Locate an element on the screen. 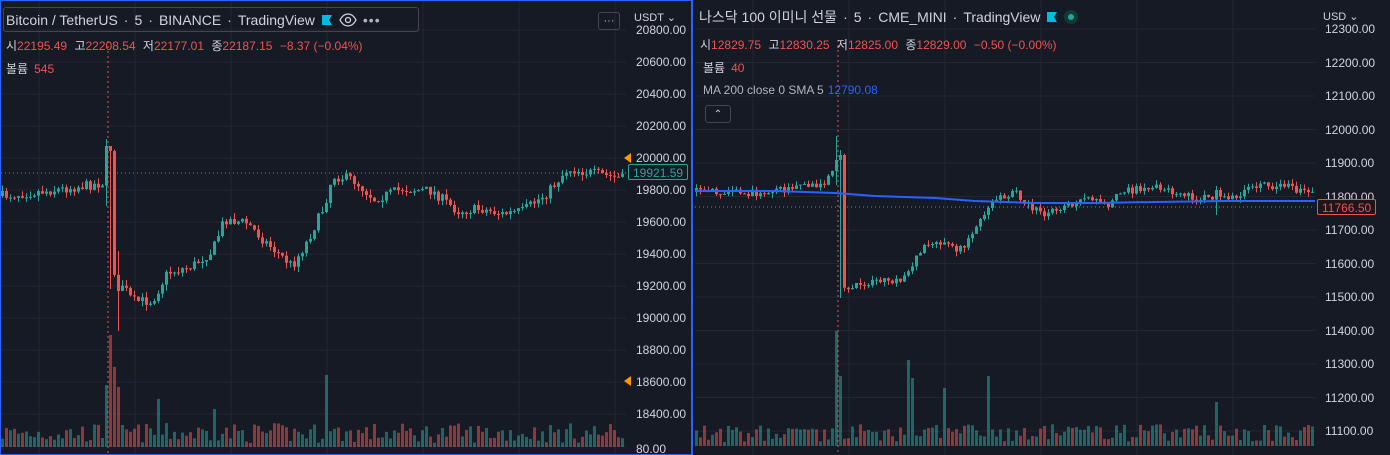 The image size is (1390, 455). ma-legend: MA 200 close 0 SMA 5 12790.08 is located at coordinates (790, 90).